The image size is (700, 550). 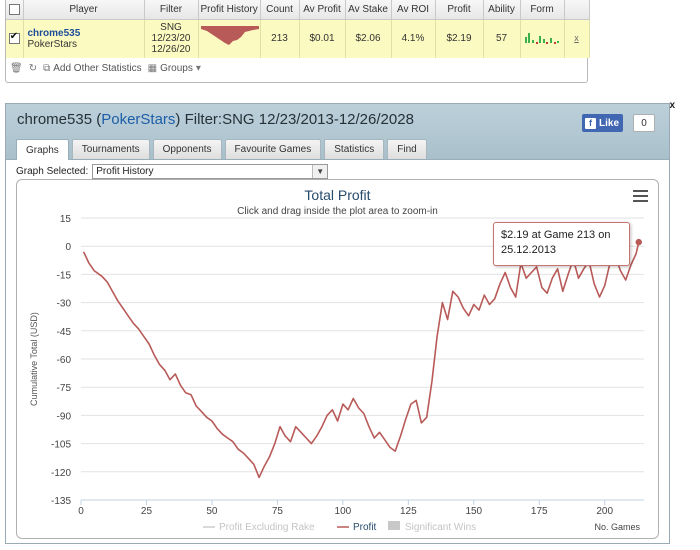 What do you see at coordinates (672, 105) in the screenshot?
I see `close-panel-button: x` at bounding box center [672, 105].